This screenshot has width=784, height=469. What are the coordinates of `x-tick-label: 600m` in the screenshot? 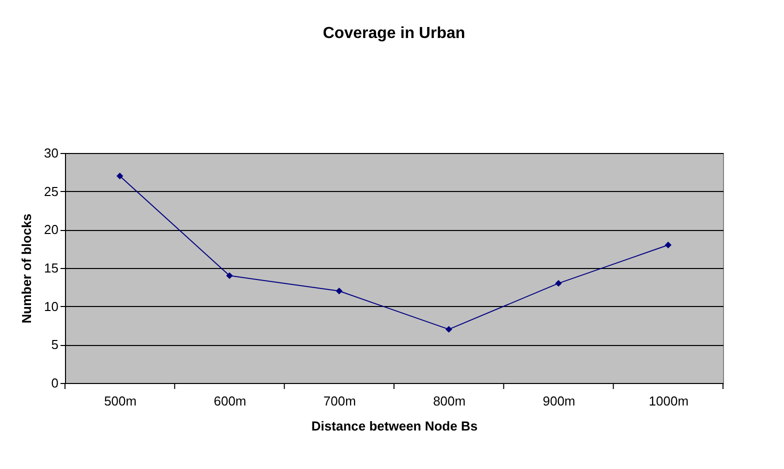 It's located at (230, 401).